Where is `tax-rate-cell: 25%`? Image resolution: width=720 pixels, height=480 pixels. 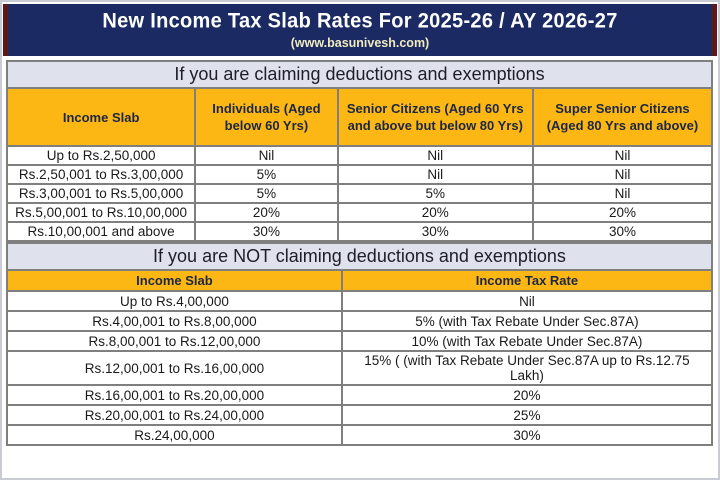 tax-rate-cell: 25% is located at coordinates (527, 415).